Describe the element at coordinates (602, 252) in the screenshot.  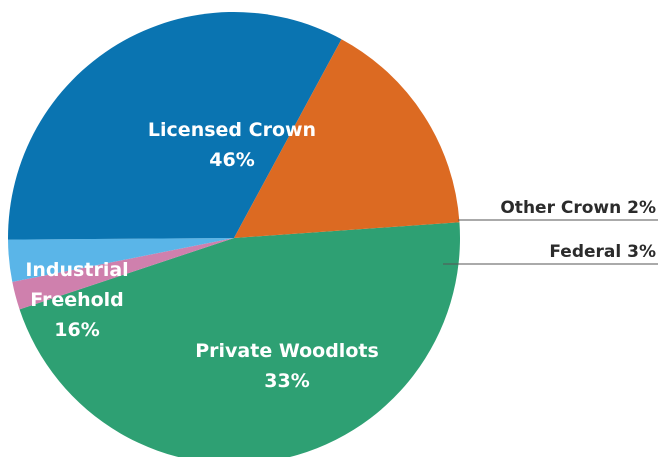
I see `label-federal: Federal 3%` at that location.